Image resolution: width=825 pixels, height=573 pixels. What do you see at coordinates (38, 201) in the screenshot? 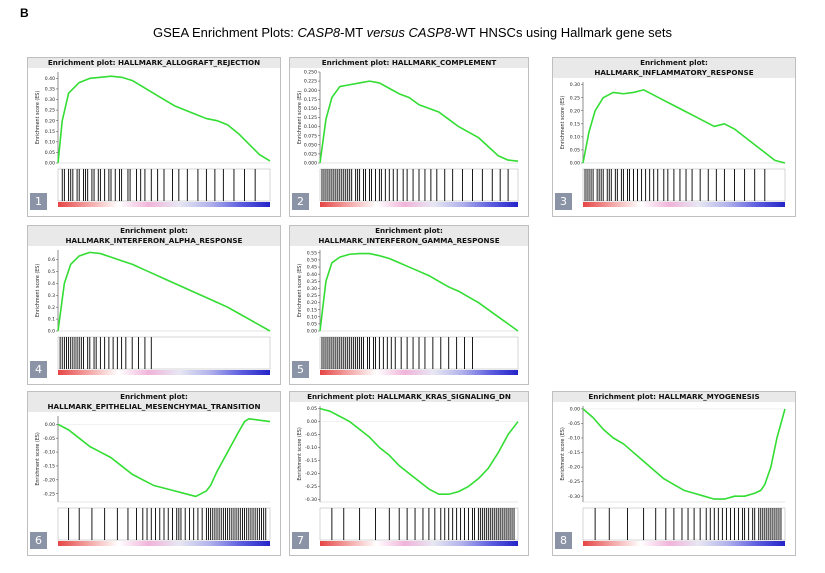
I see `plot-number-badge: 1` at bounding box center [38, 201].